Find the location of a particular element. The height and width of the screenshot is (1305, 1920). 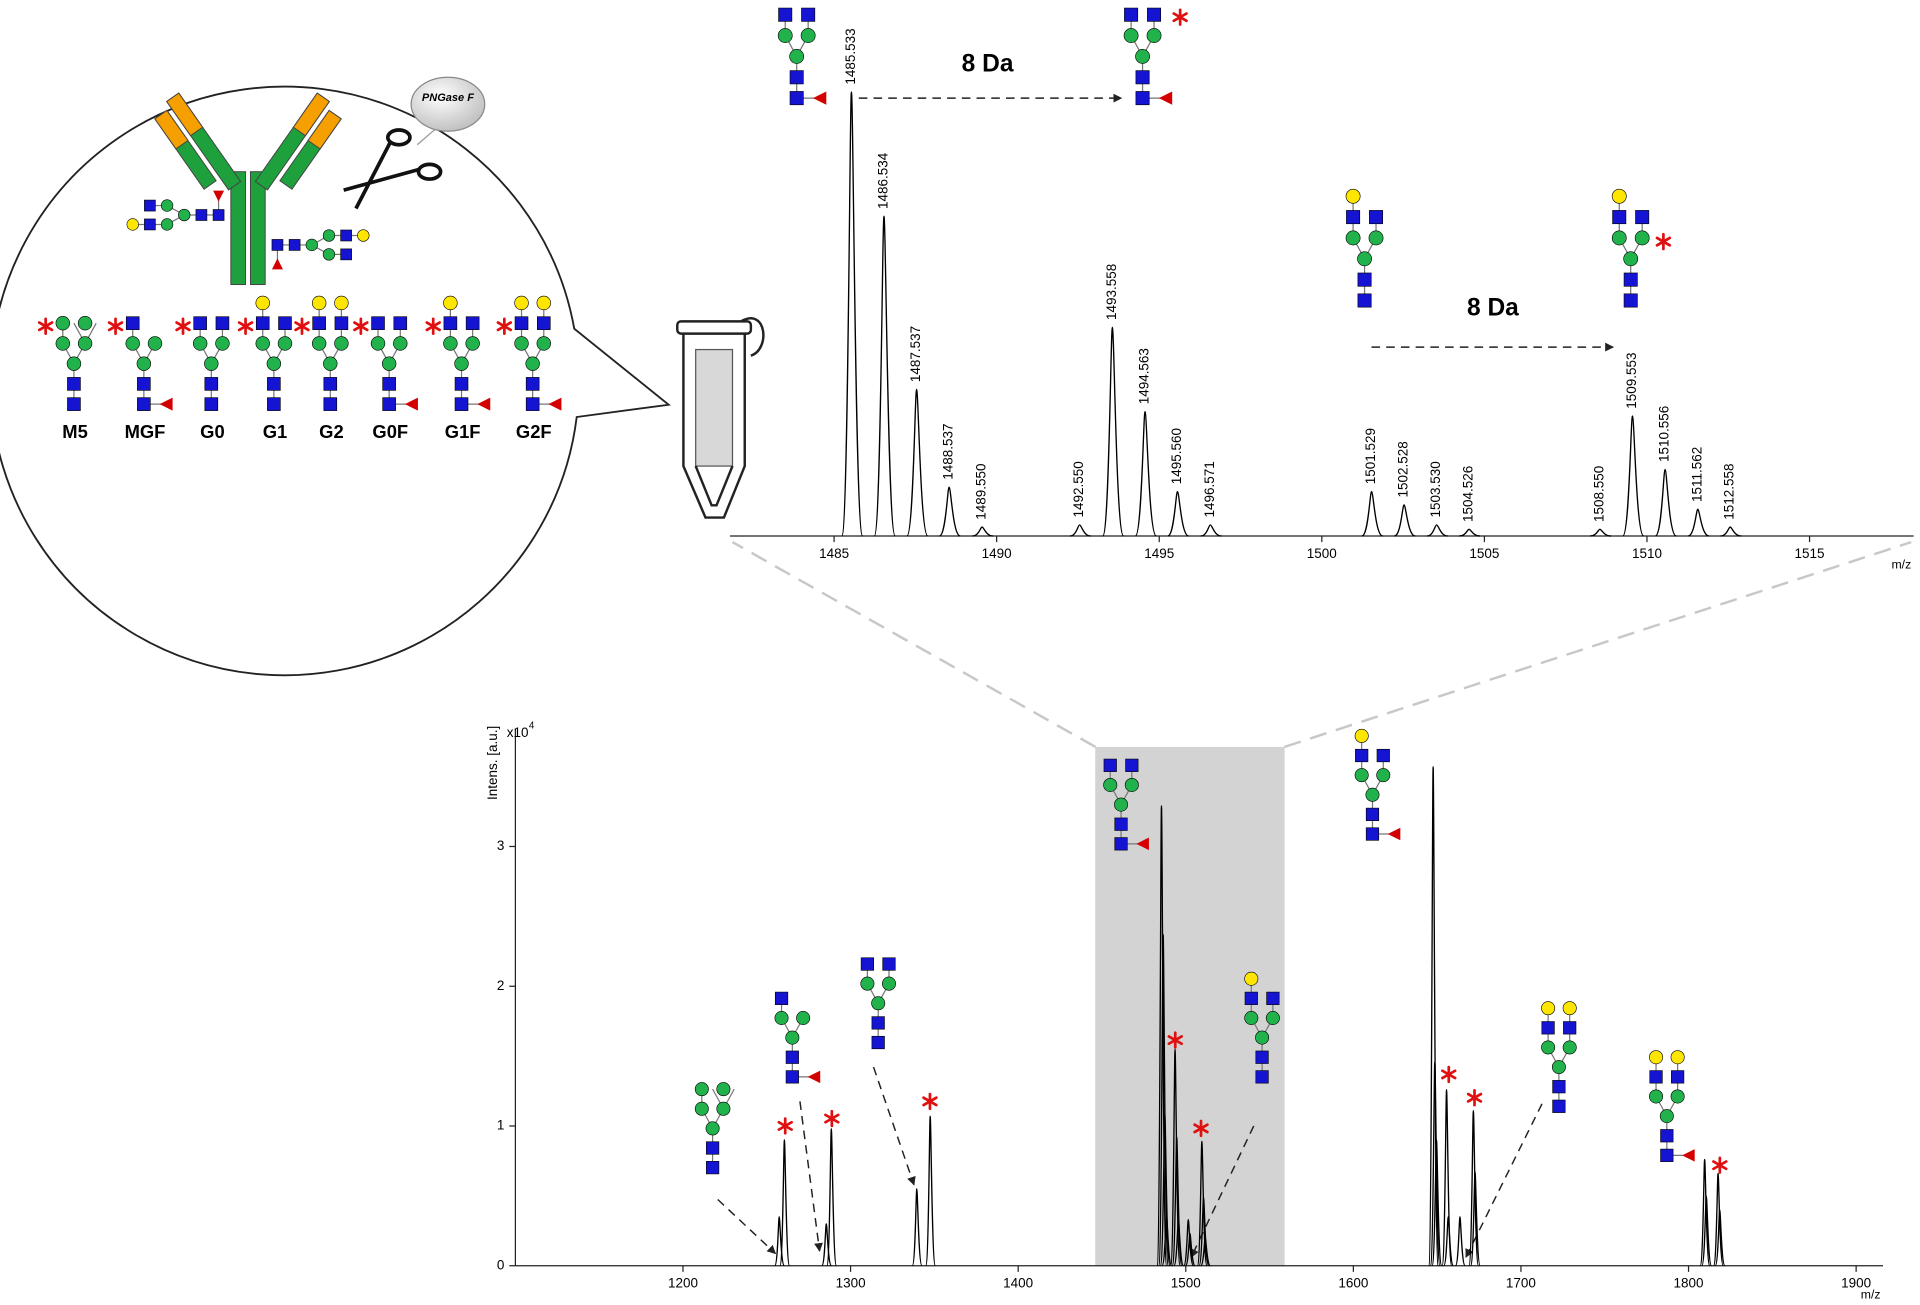

x-tick-label: 1400 is located at coordinates (1018, 1283).